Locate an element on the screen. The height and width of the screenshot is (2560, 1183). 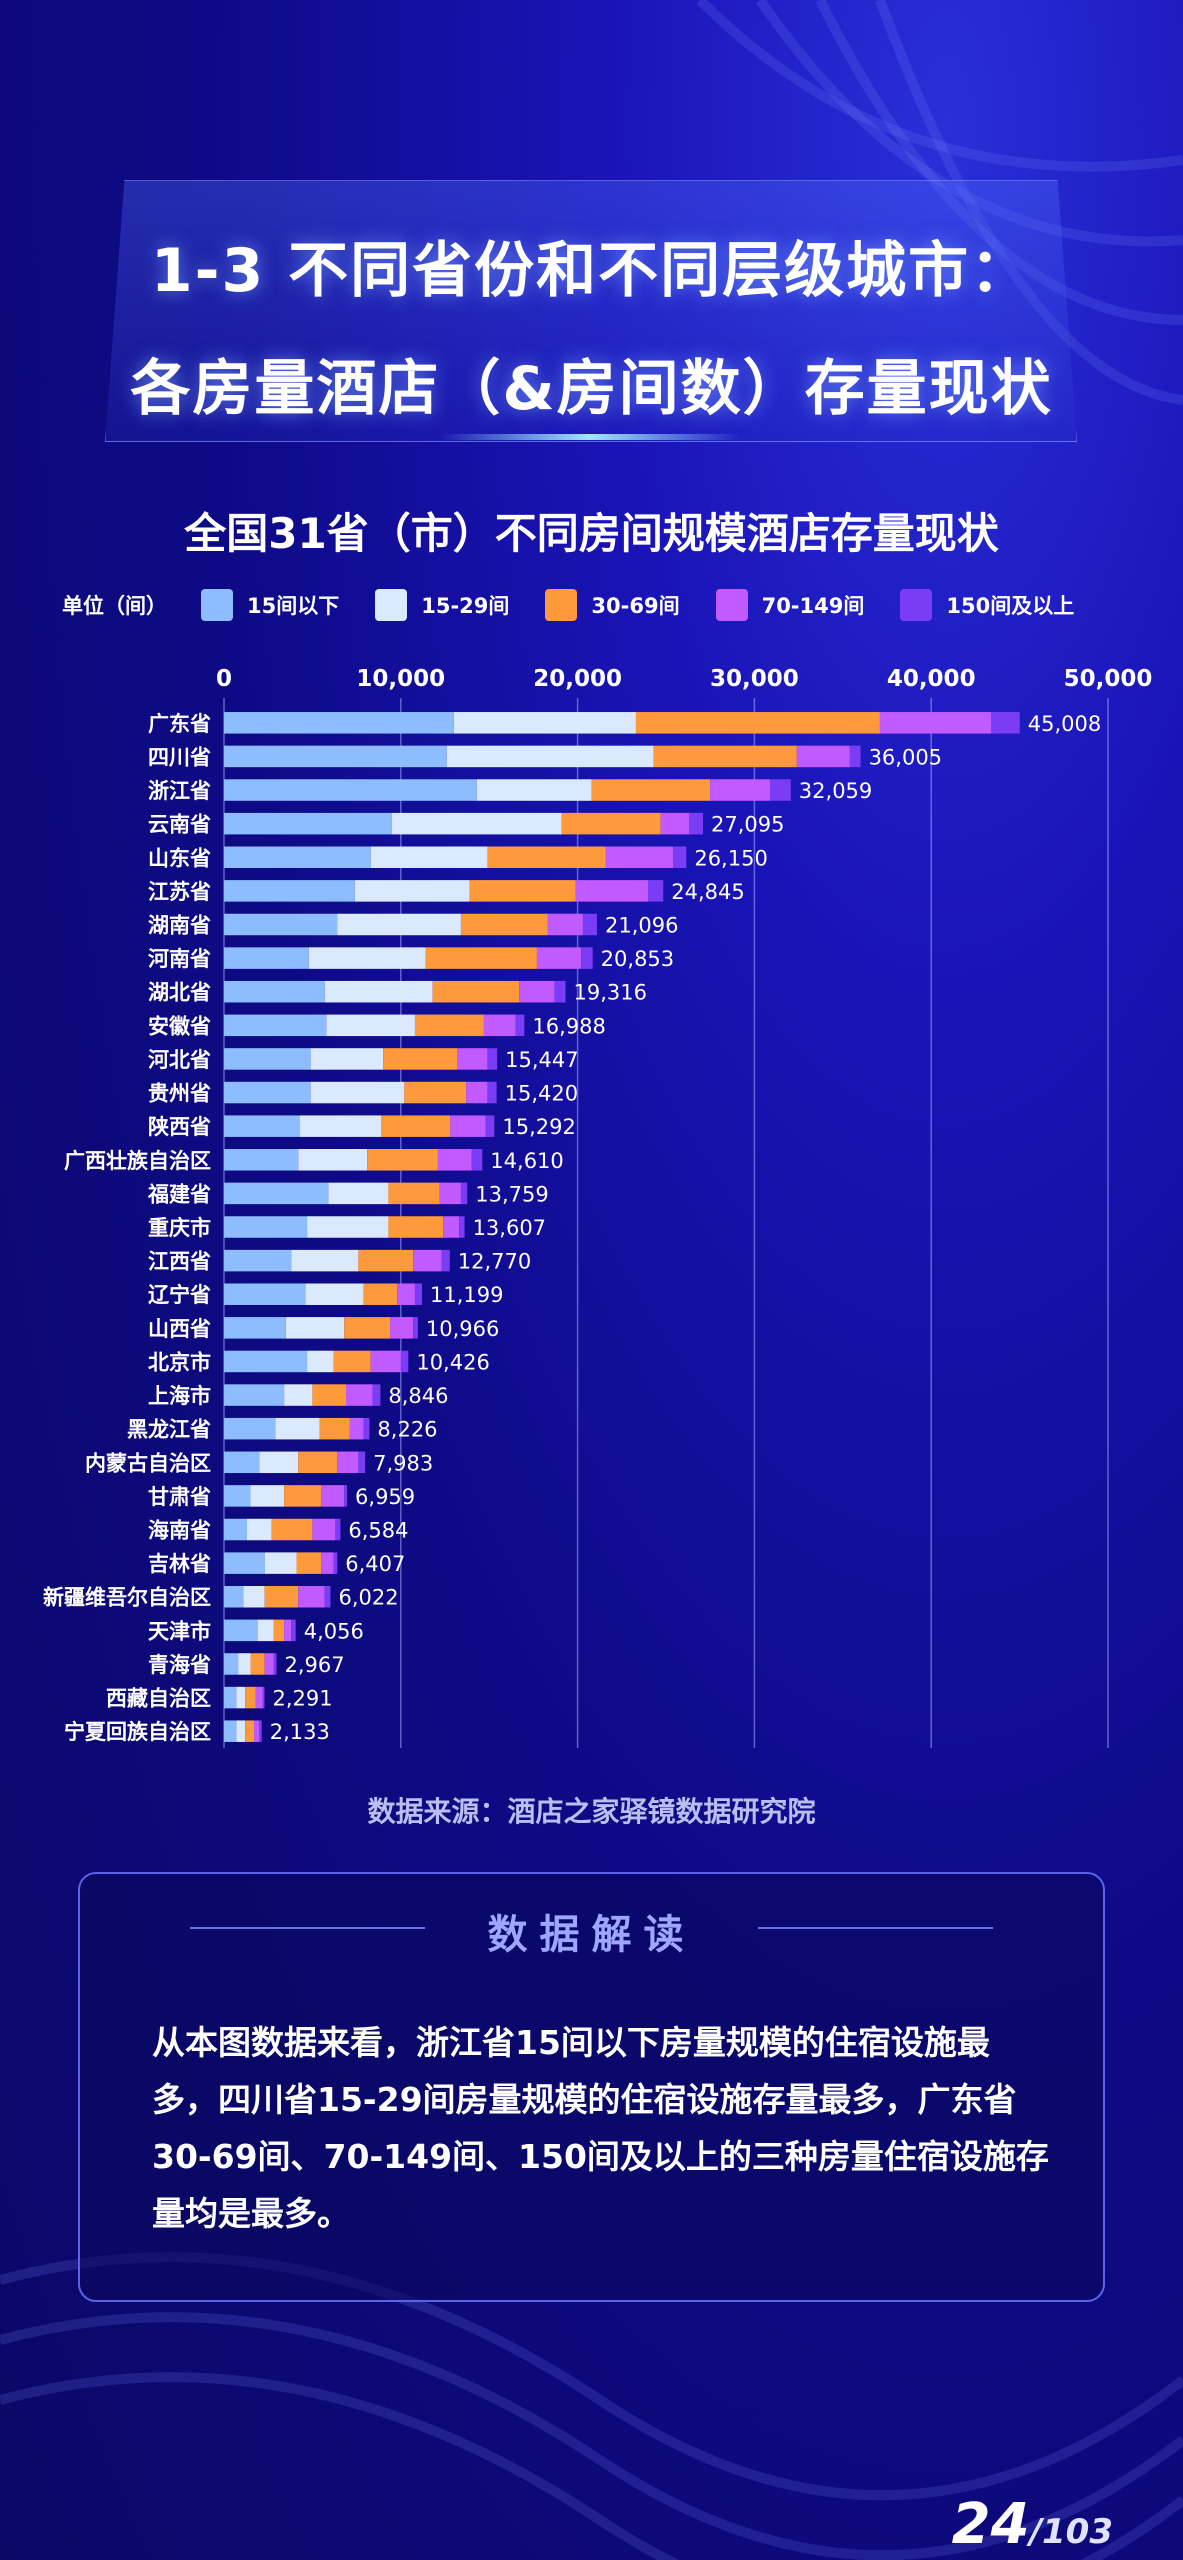
page-number: 24/103 is located at coordinates (1032, 2524).